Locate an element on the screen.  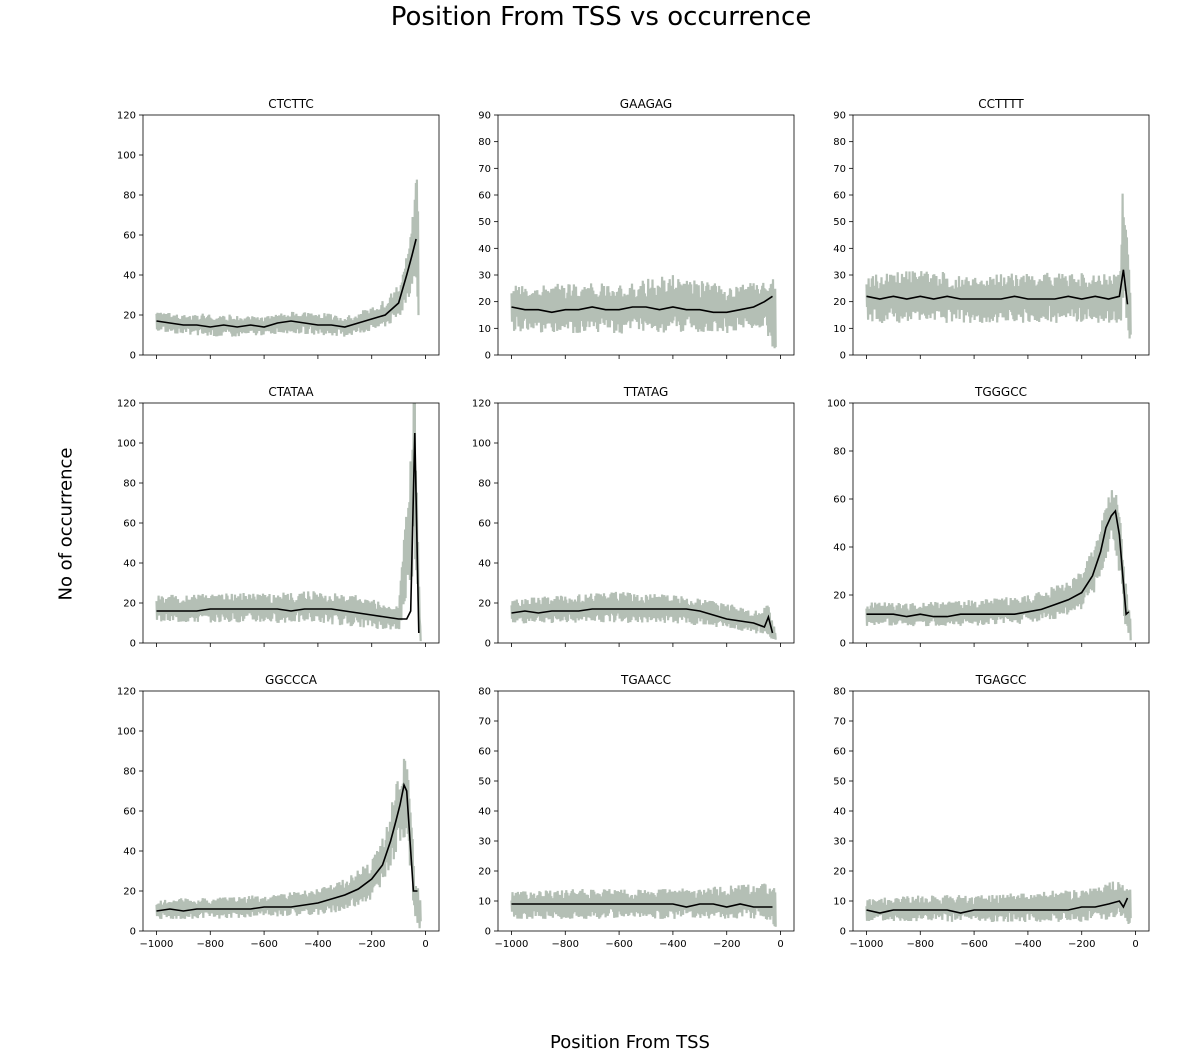
raw-series-tgaacc is located at coordinates (643, 905).